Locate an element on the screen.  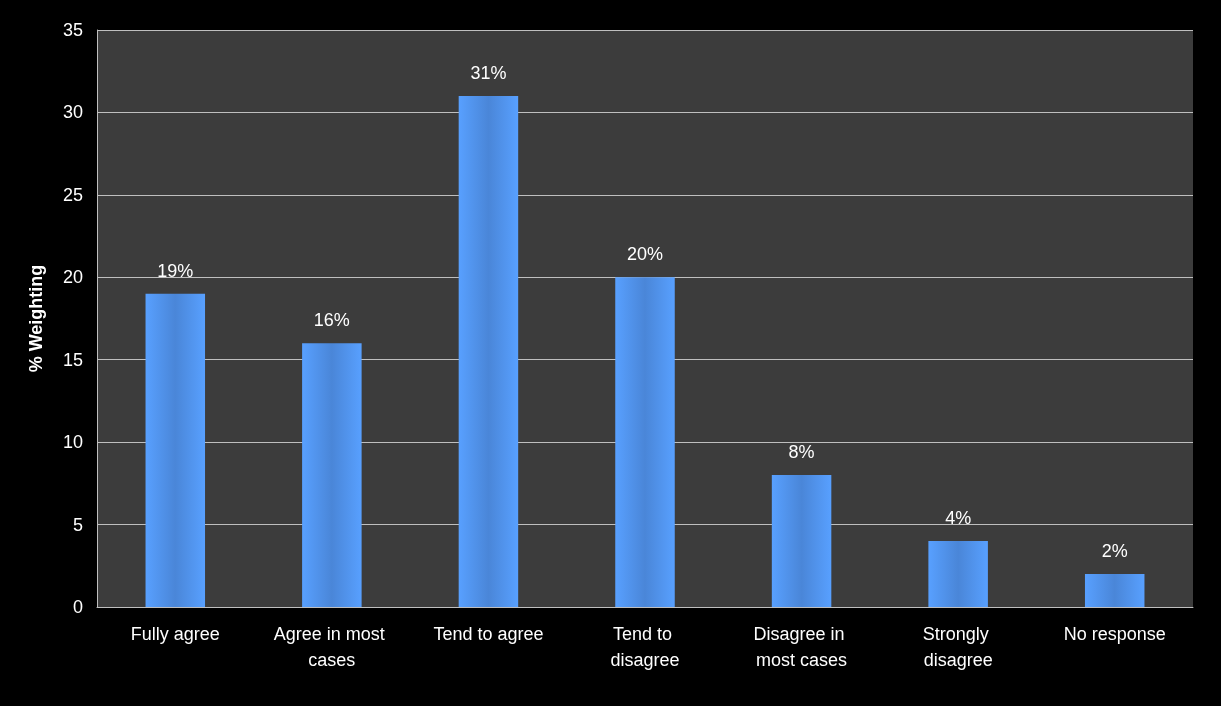
x-tick-label: Disagree in most cases is located at coordinates (801, 647).